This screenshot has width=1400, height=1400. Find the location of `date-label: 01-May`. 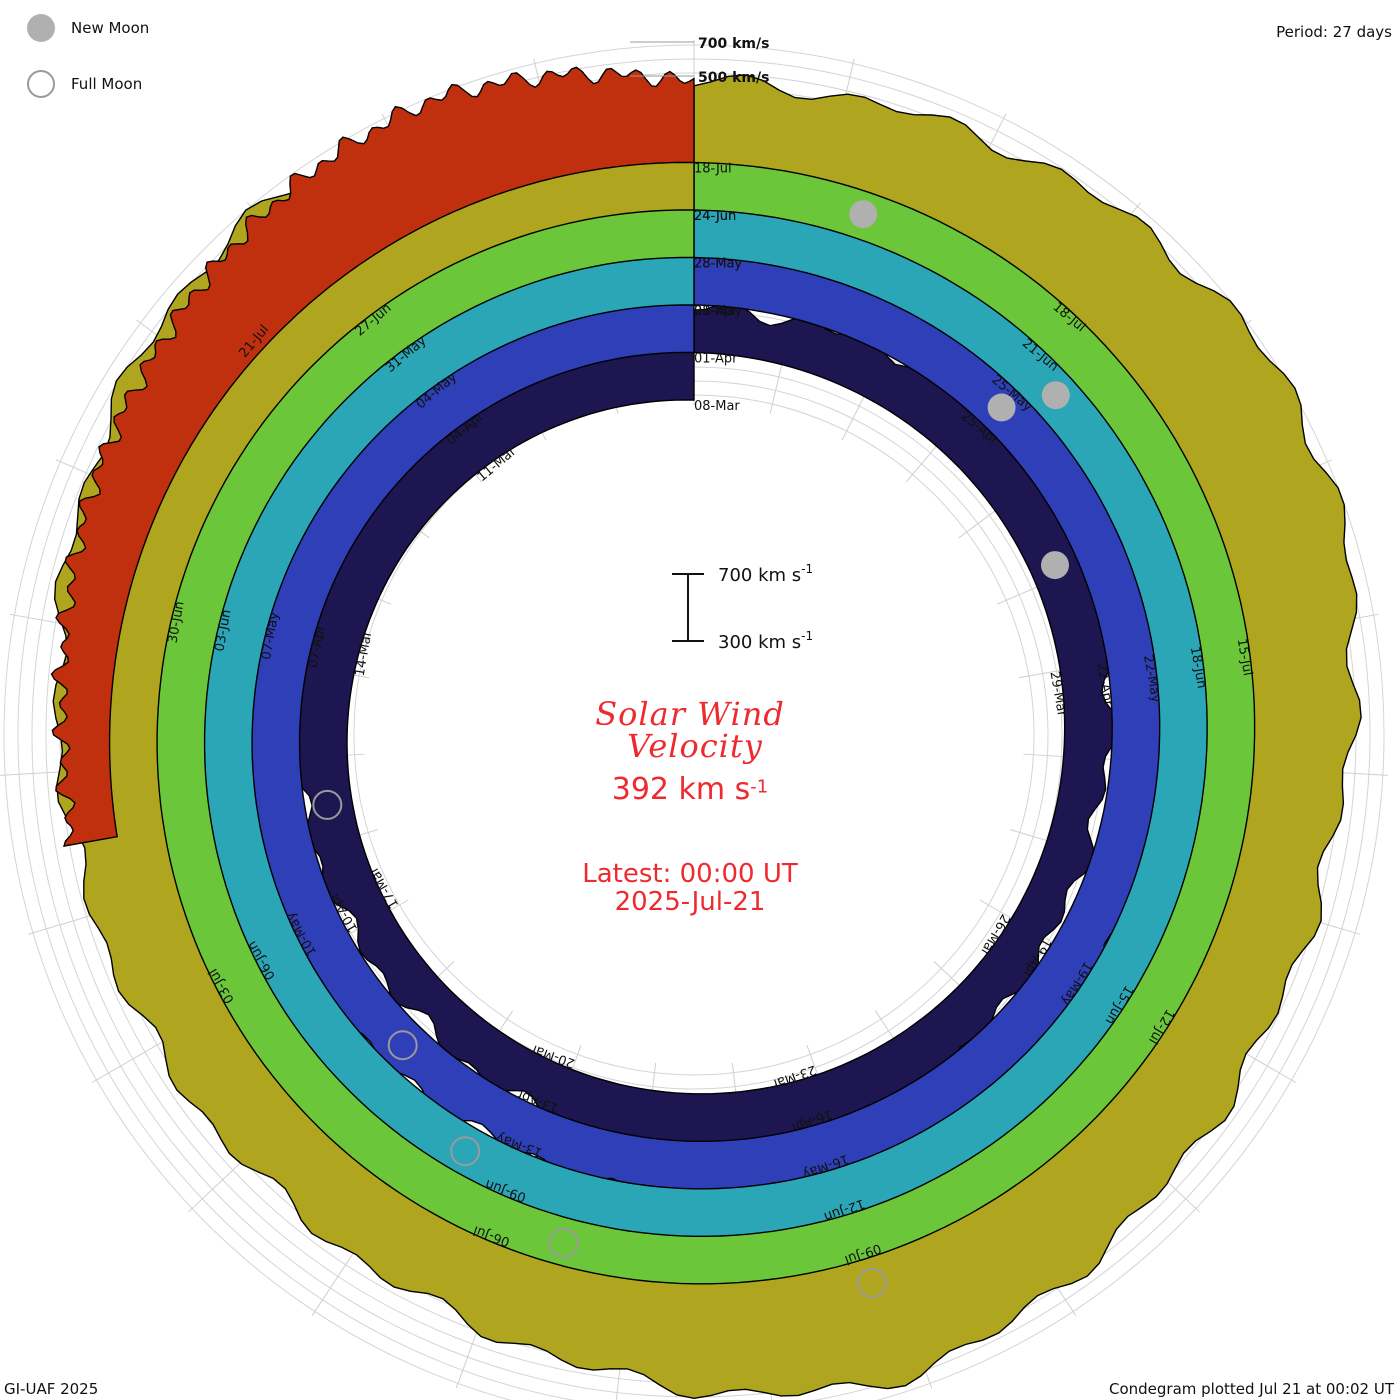

date-label: 01-May is located at coordinates (718, 311).